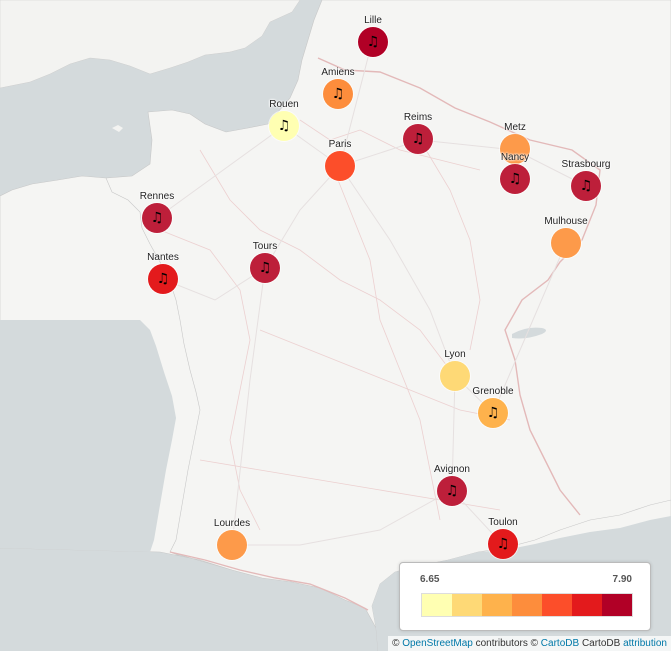  Describe the element at coordinates (163, 257) in the screenshot. I see `city-label-nantes: Nantes` at that location.